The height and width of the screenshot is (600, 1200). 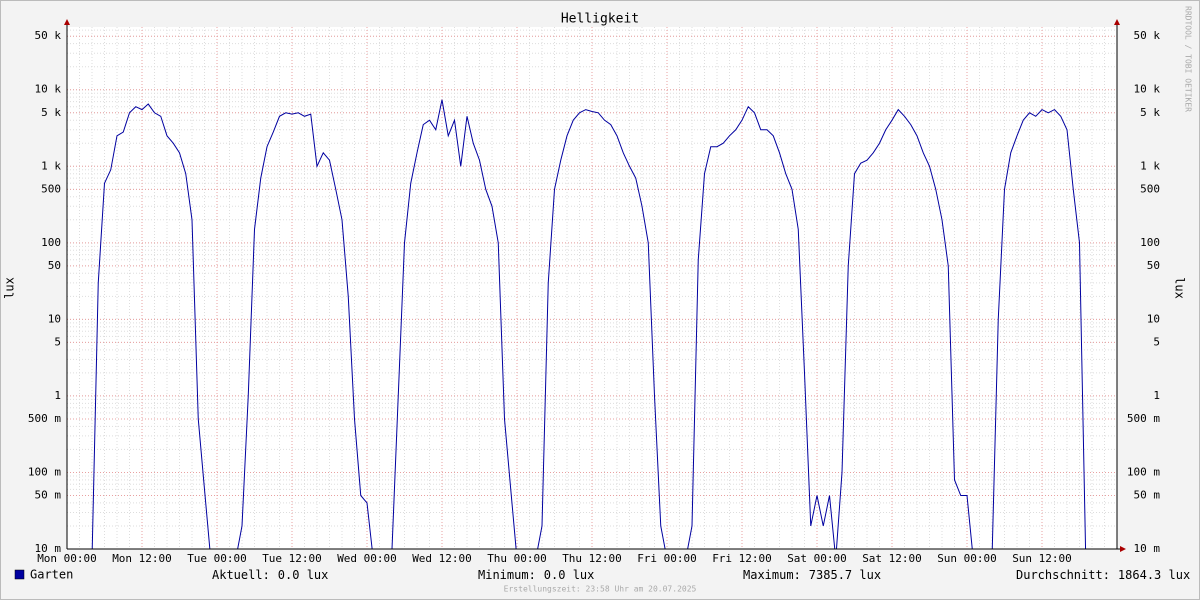 I want to click on y-tick-label: 100, so click(x=51, y=242).